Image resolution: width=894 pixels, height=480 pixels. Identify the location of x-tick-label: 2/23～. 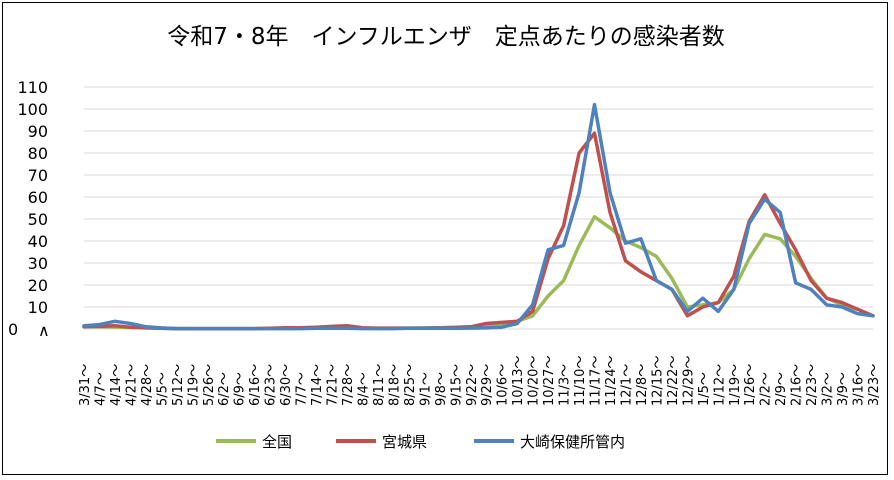
(812, 385).